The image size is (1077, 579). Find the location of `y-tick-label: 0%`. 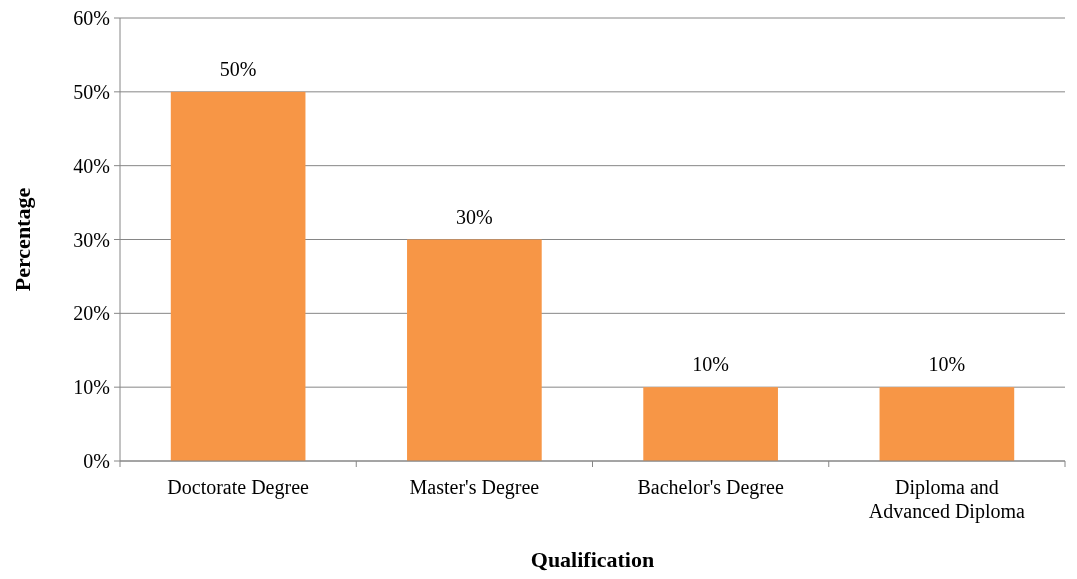

y-tick-label: 0% is located at coordinates (96, 461).